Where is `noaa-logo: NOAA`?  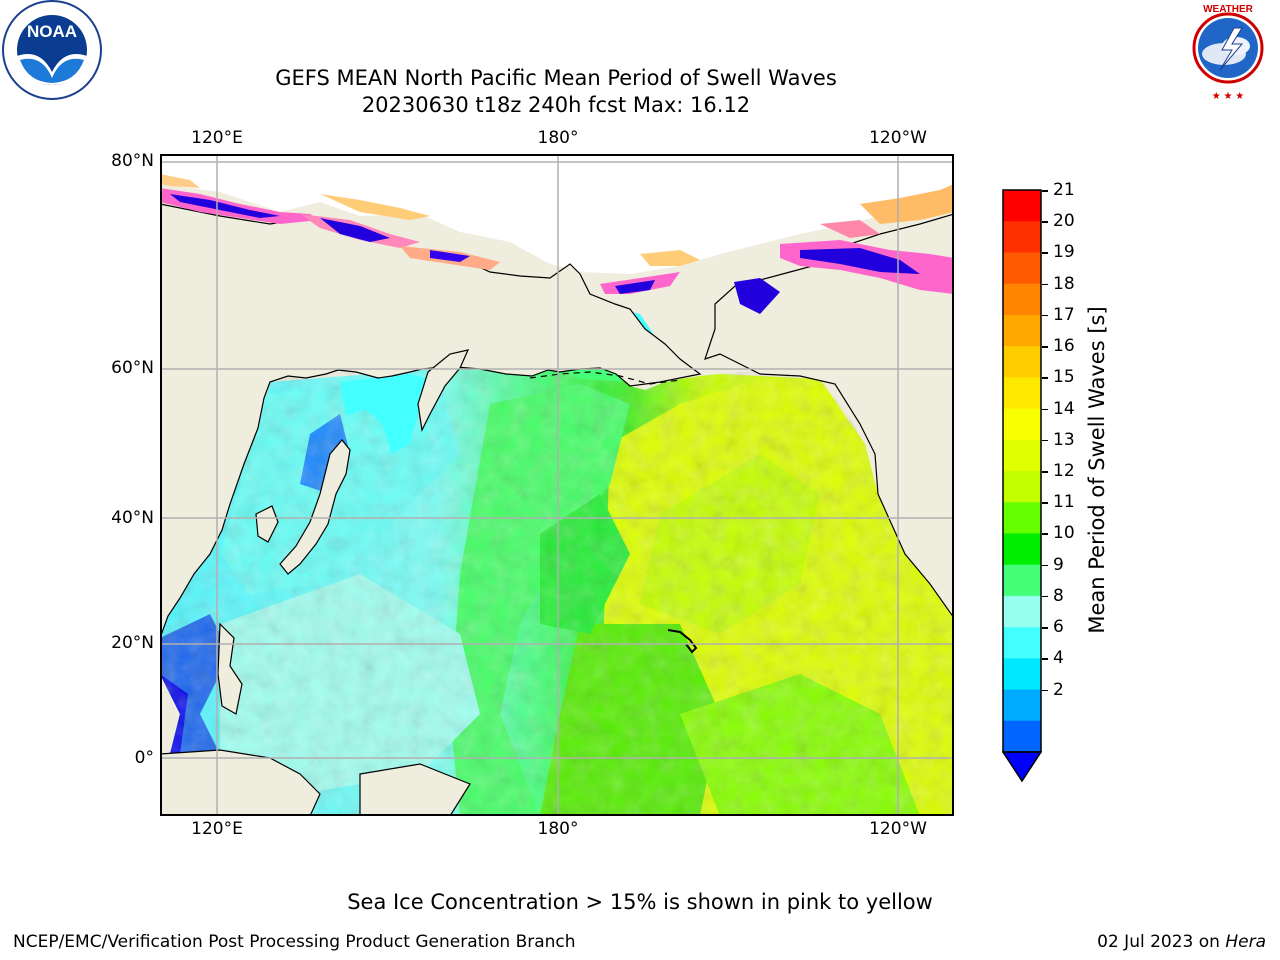
noaa-logo: NOAA is located at coordinates (52, 52).